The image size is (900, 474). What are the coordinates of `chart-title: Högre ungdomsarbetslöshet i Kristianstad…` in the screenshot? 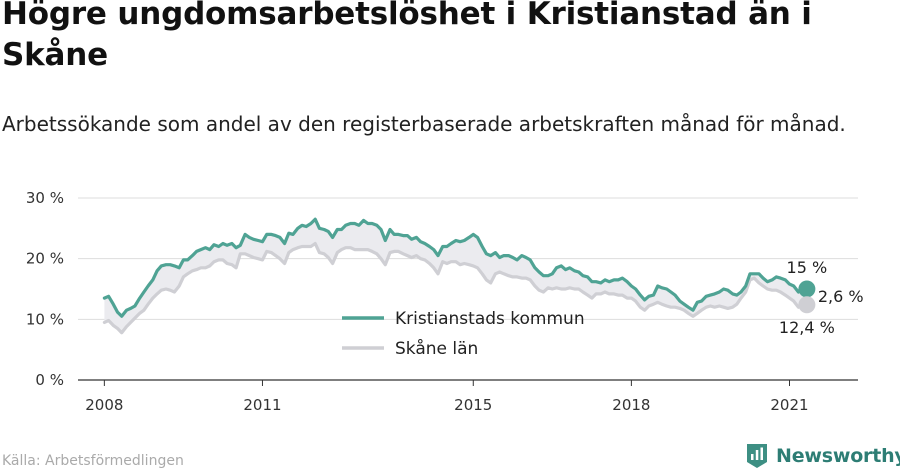 It's located at (407, 36).